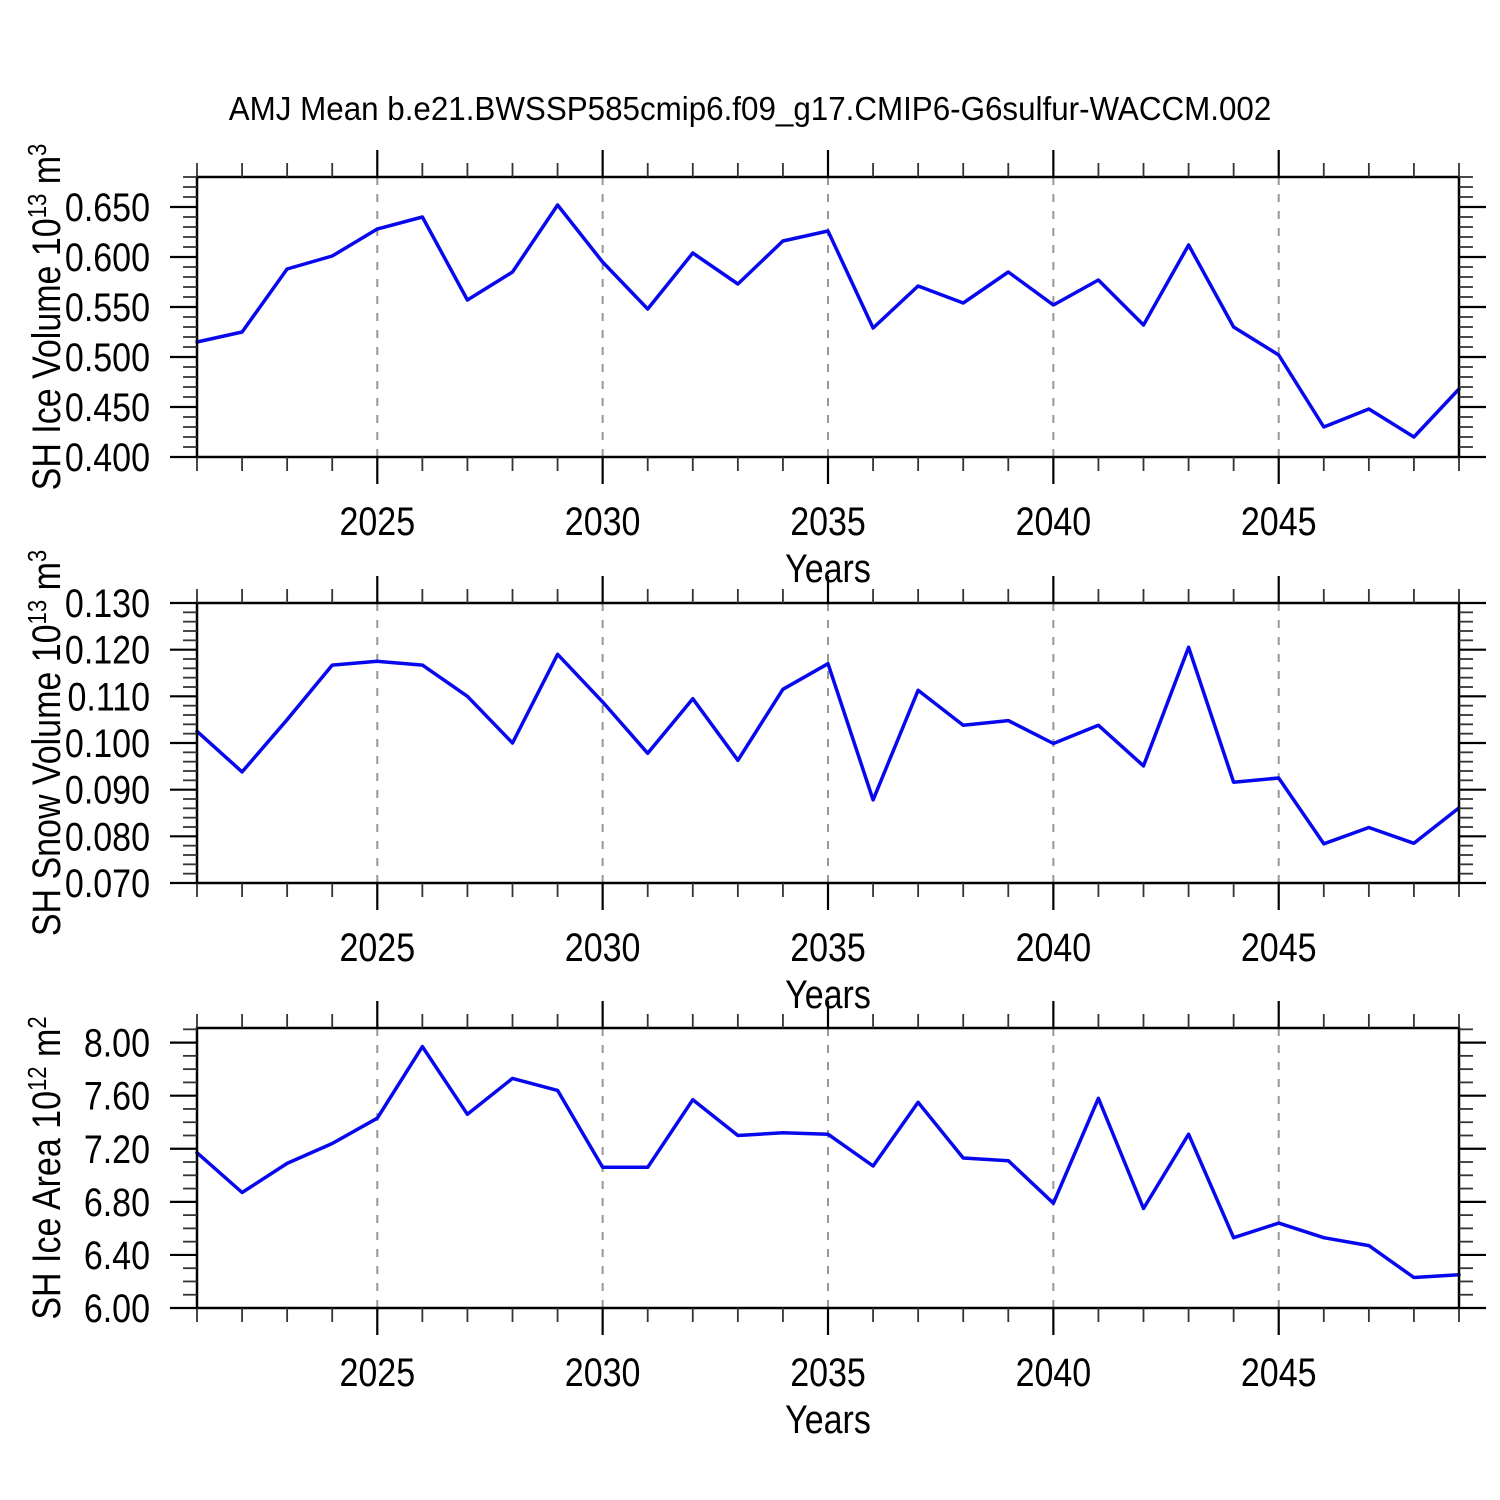  Describe the element at coordinates (107, 882) in the screenshot. I see `y-tick-label: 0.070` at that location.